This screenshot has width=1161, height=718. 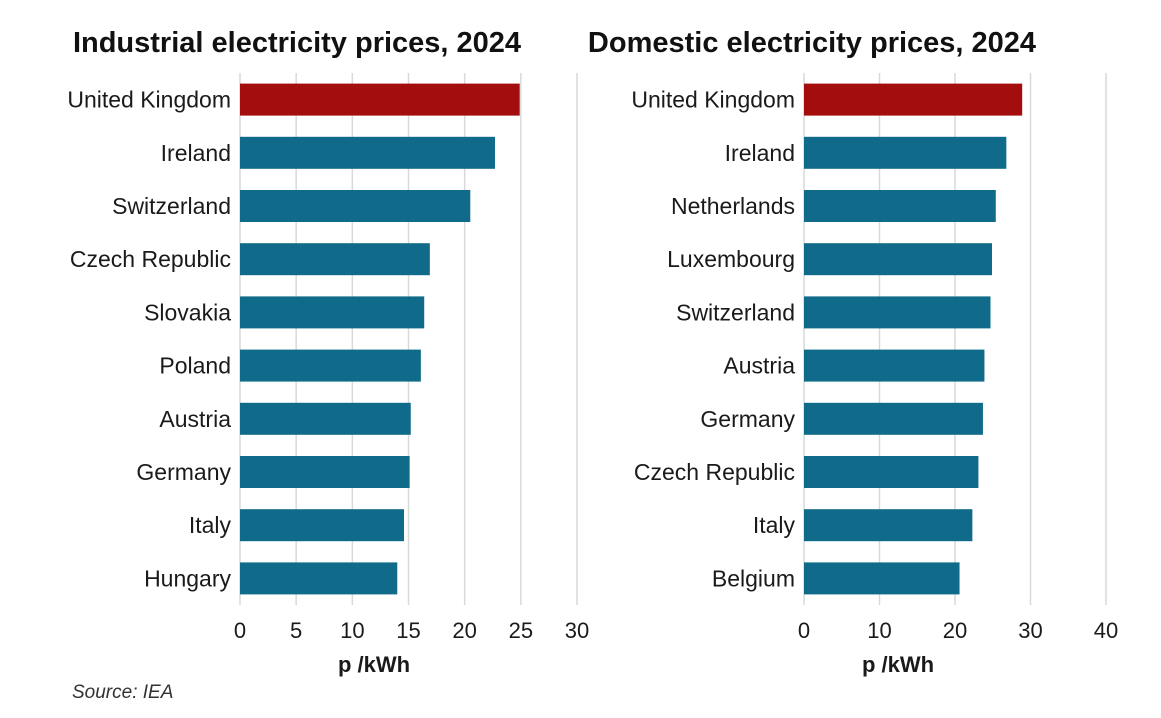 What do you see at coordinates (195, 366) in the screenshot?
I see `industrial-category-label: Poland` at bounding box center [195, 366].